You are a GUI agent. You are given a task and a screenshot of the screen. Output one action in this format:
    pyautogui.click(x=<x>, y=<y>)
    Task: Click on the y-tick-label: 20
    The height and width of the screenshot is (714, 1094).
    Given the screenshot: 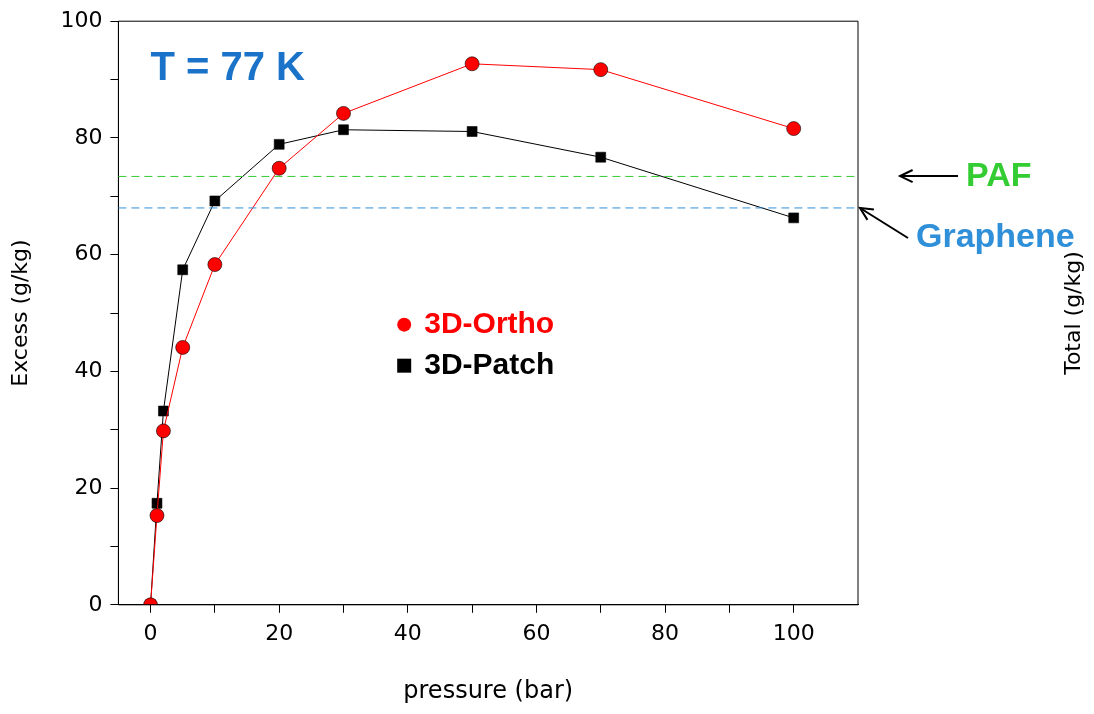 What is the action you would take?
    pyautogui.click(x=88, y=486)
    